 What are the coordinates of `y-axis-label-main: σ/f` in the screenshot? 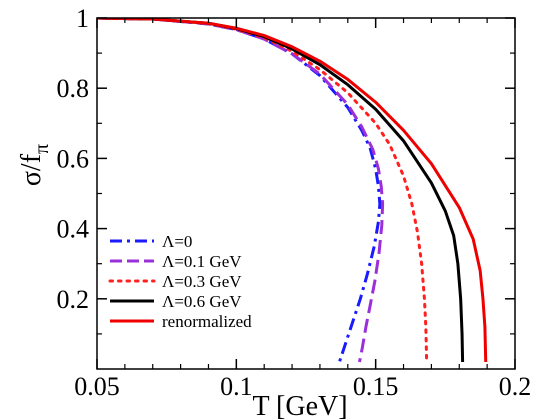 It's located at (31, 169).